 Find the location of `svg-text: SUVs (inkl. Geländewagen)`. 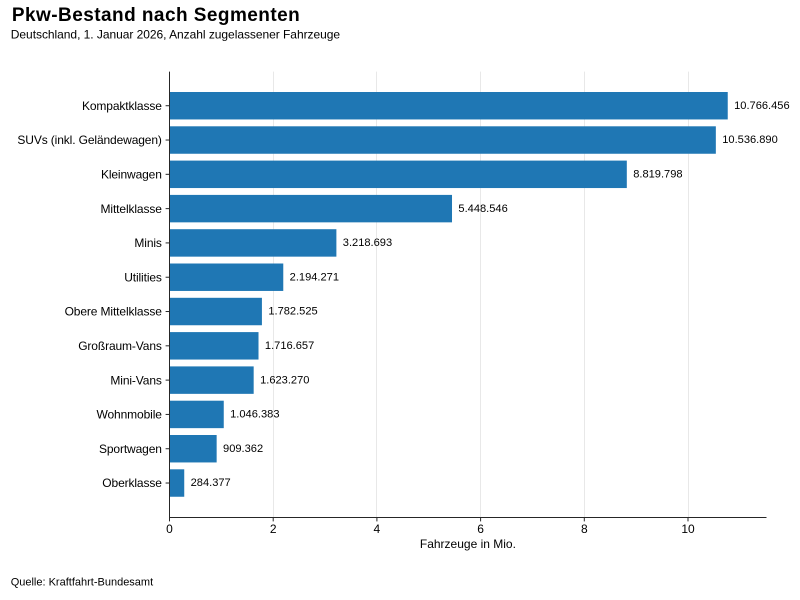

svg-text: SUVs (inkl. Geländewagen) is located at coordinates (89, 140).